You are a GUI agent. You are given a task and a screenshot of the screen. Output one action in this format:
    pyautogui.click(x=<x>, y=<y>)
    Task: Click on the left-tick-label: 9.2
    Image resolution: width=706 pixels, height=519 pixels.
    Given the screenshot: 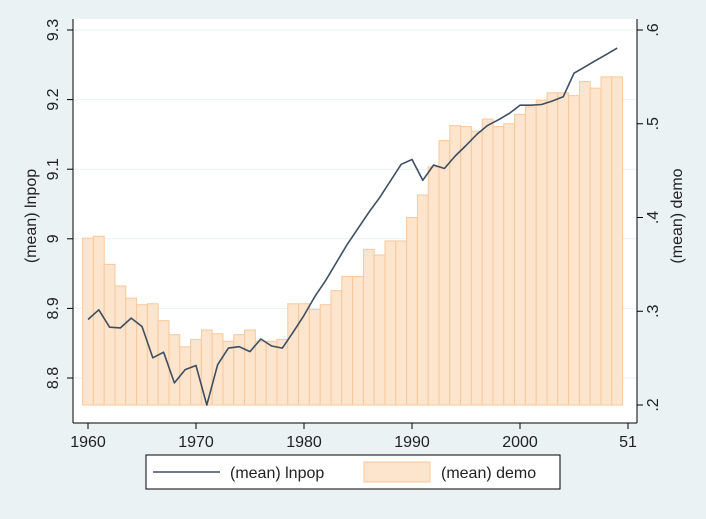 What is the action you would take?
    pyautogui.click(x=53, y=99)
    